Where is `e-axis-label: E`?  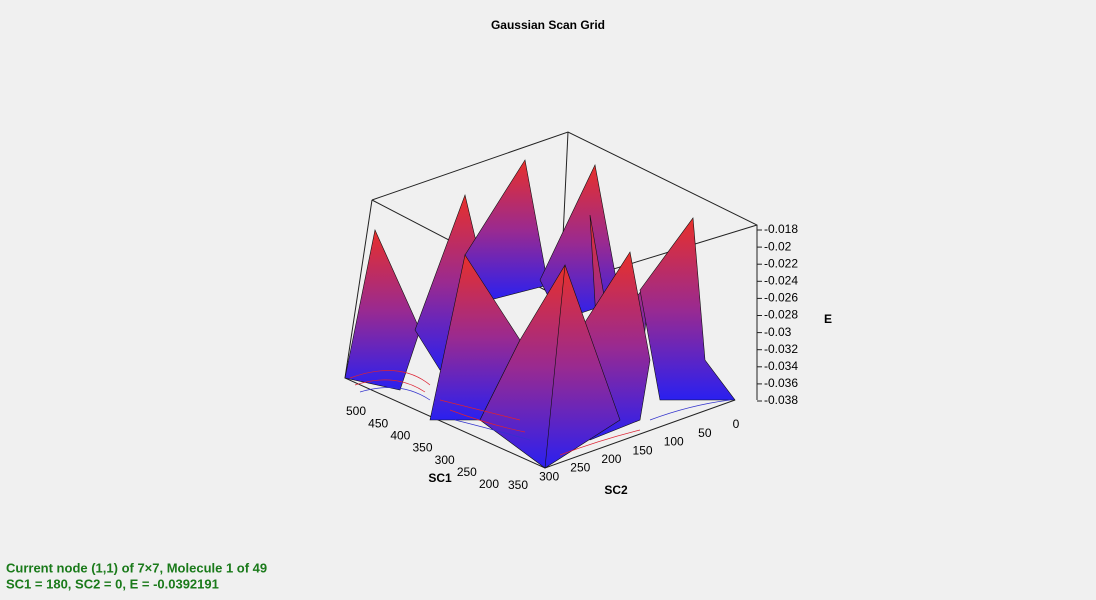 e-axis-label: E is located at coordinates (828, 319).